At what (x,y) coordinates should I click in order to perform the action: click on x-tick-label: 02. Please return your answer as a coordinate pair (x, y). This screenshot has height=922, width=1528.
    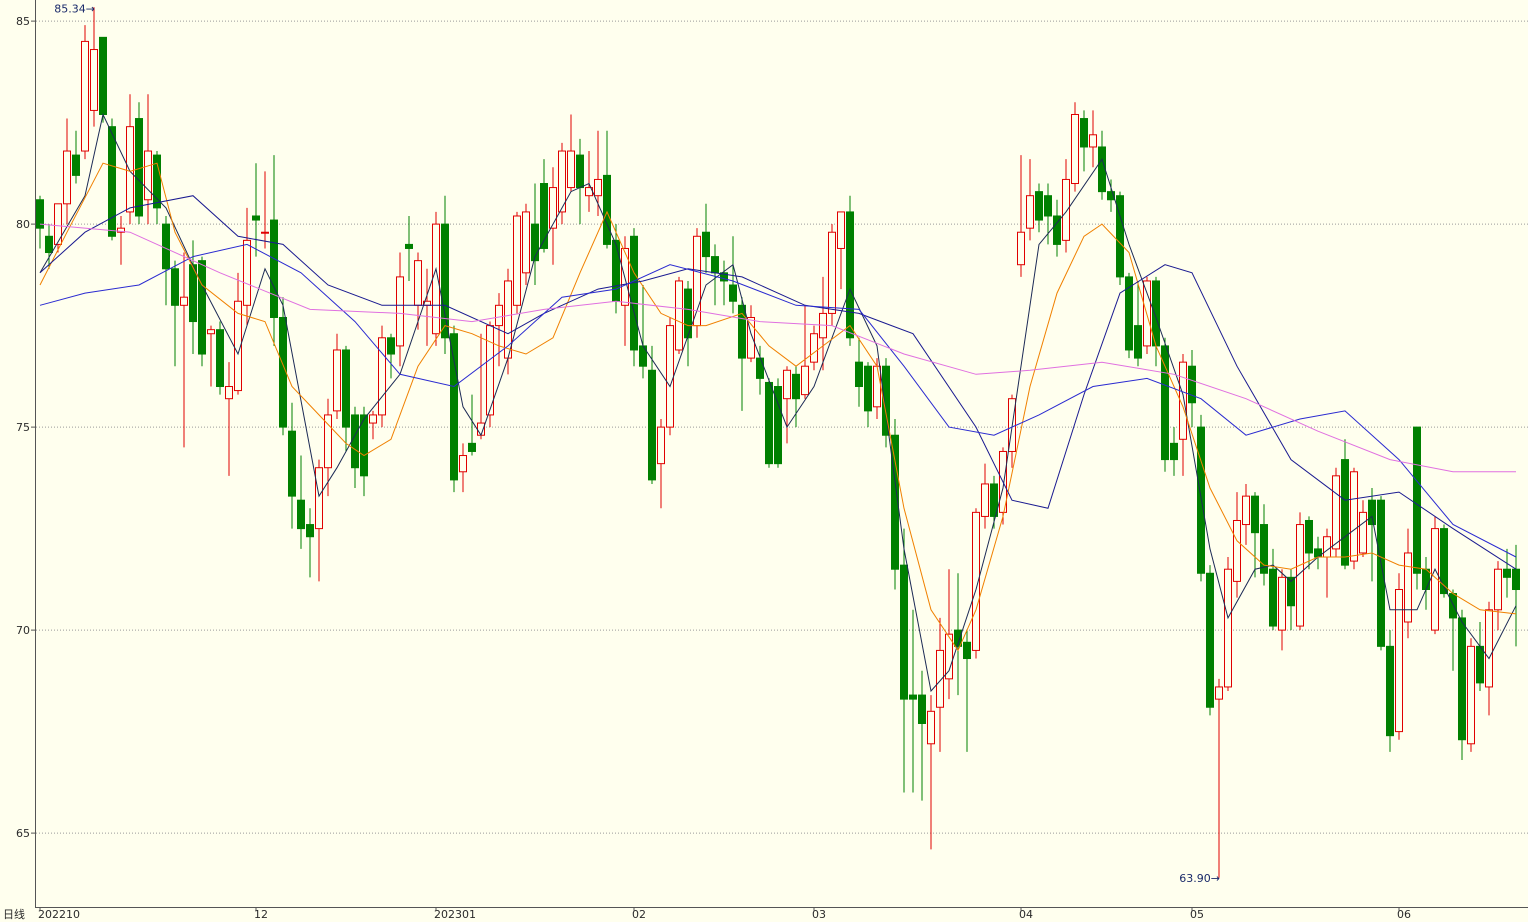
    Looking at the image, I should click on (639, 914).